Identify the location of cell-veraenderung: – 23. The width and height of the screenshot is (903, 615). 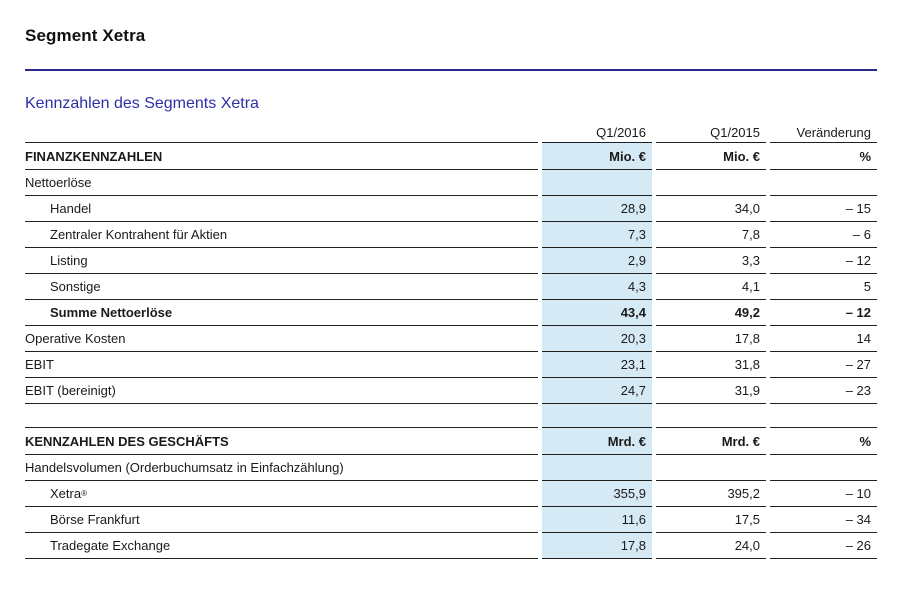
(823, 391).